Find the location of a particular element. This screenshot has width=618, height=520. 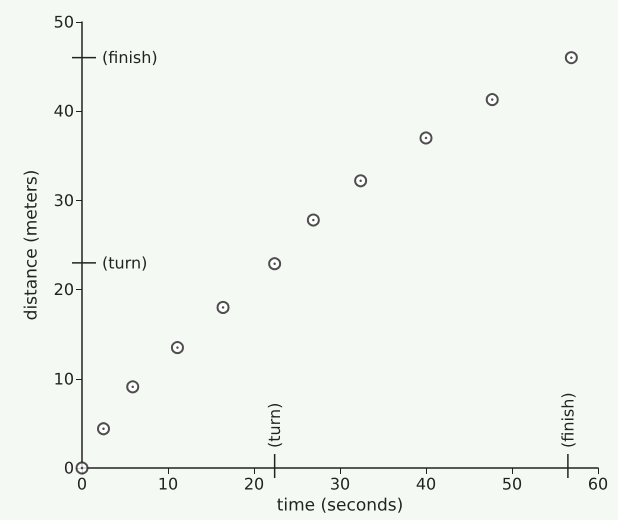

y-tick-label: 30 is located at coordinates (64, 200).